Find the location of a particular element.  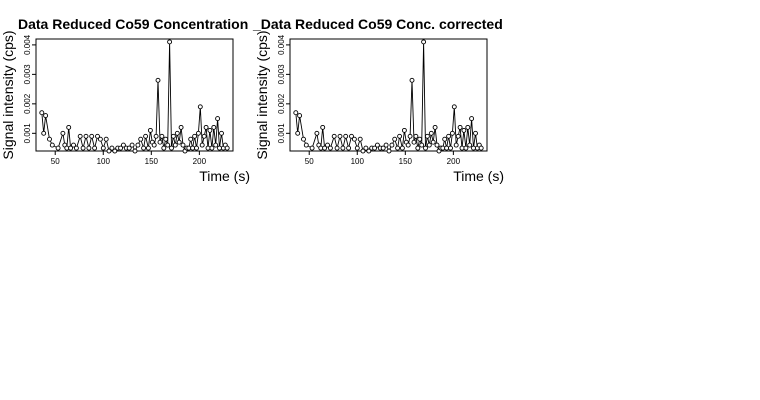

x-tick-label: 200 is located at coordinates (454, 161).